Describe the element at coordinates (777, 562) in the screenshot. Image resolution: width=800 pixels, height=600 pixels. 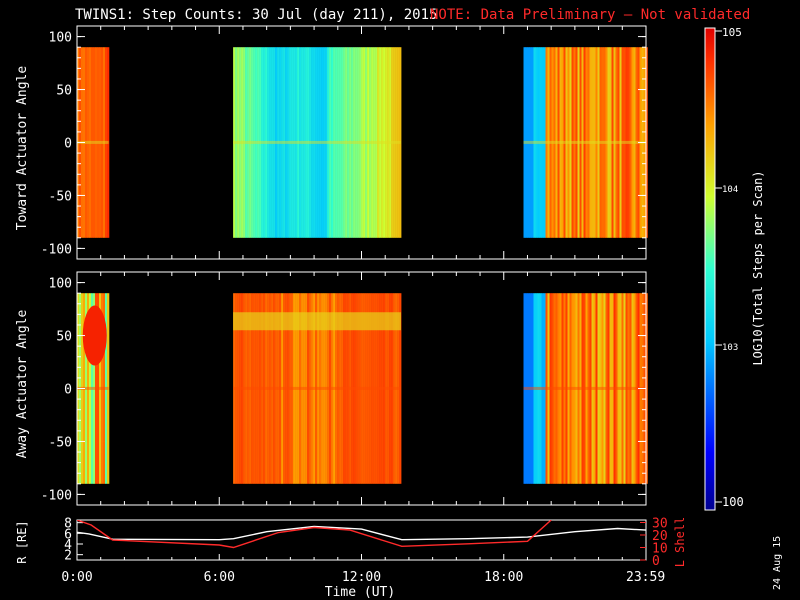
I see `date-stamp: 24 Aug 15` at that location.